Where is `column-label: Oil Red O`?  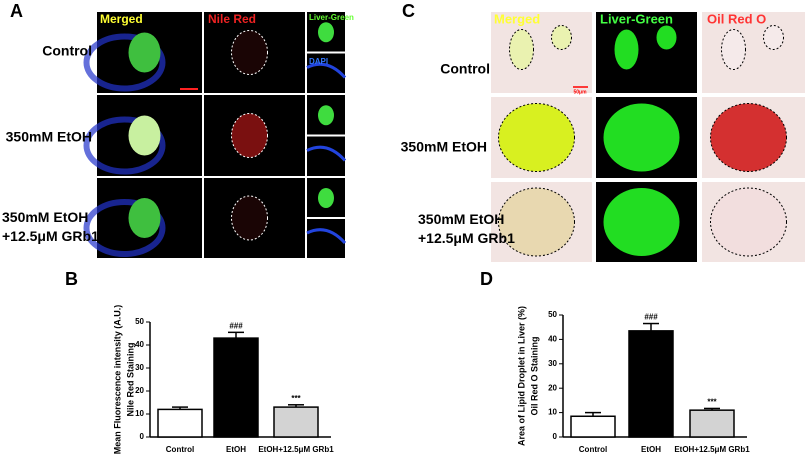
column-label: Oil Red O is located at coordinates (736, 18).